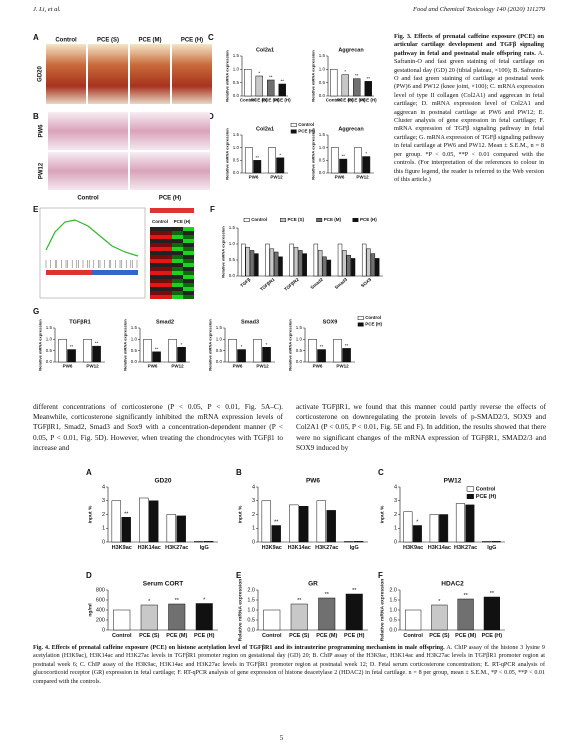 This screenshot has height=749, width=563. Describe the element at coordinates (351, 129) in the screenshot. I see `chart-title: Aggrecan` at that location.